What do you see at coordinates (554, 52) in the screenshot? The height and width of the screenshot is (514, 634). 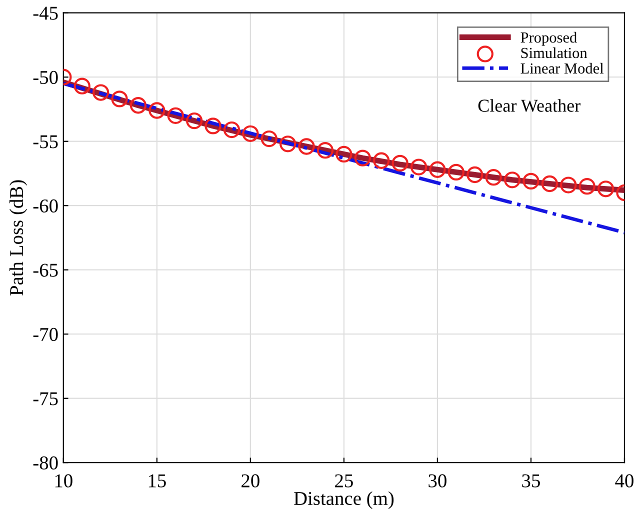 I see `legend-label: Simulation` at bounding box center [554, 52].